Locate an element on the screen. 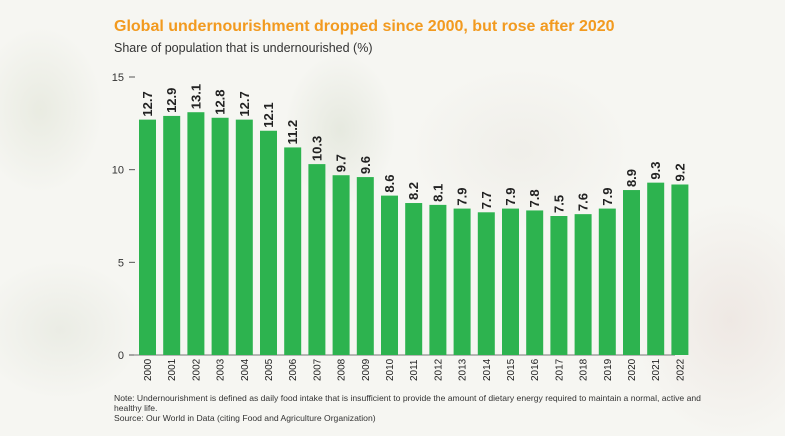 The image size is (785, 436). data-label-2021: 9.3 is located at coordinates (655, 171).